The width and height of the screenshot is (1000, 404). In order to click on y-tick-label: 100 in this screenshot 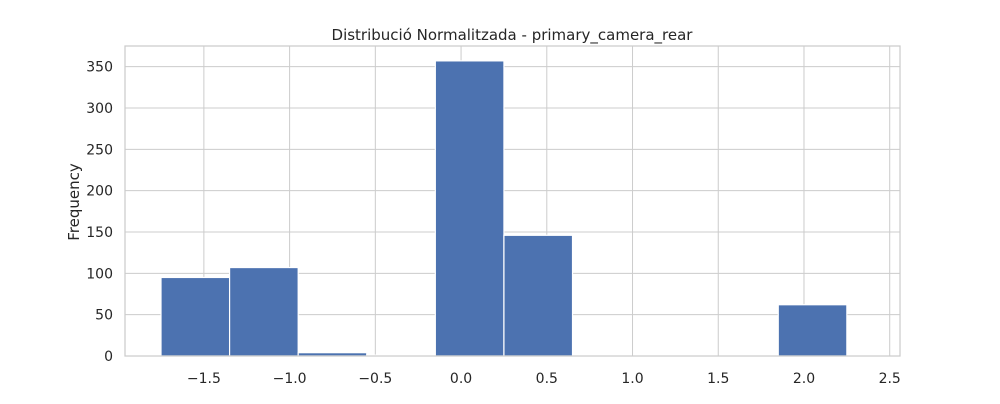, I will do `click(99, 274)`.